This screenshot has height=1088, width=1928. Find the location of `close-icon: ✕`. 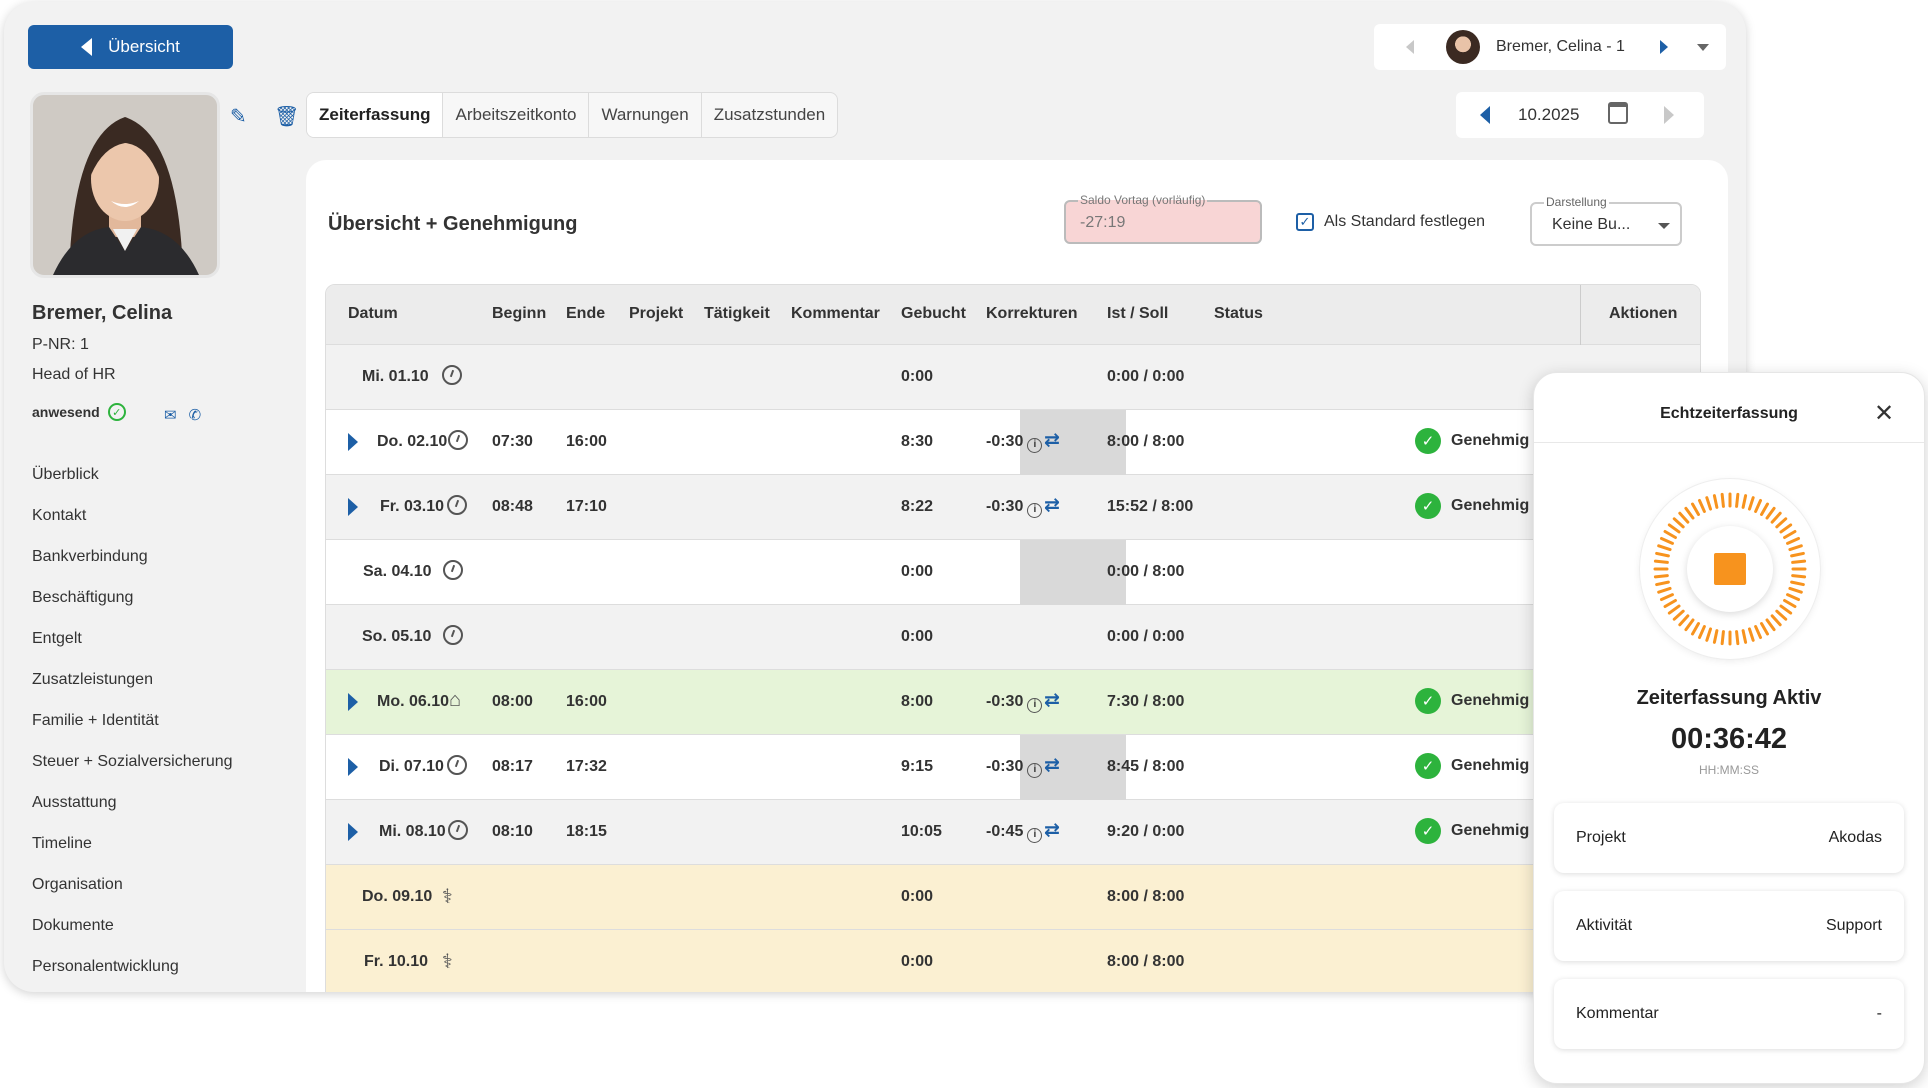

close-icon: ✕ is located at coordinates (1884, 413).